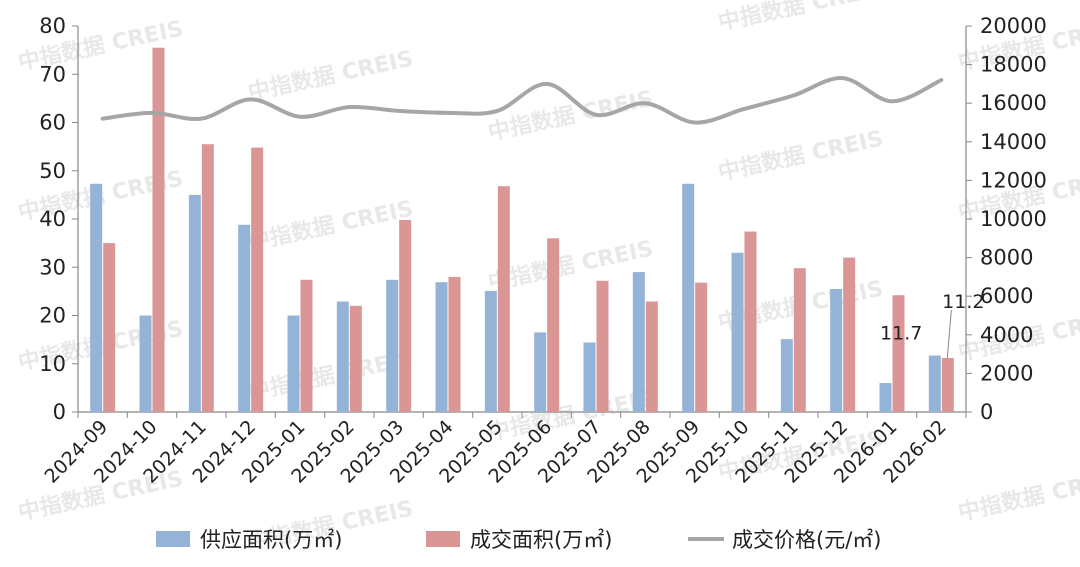 The height and width of the screenshot is (567, 1080). What do you see at coordinates (949, 334) in the screenshot?
I see `data-label-leader` at bounding box center [949, 334].